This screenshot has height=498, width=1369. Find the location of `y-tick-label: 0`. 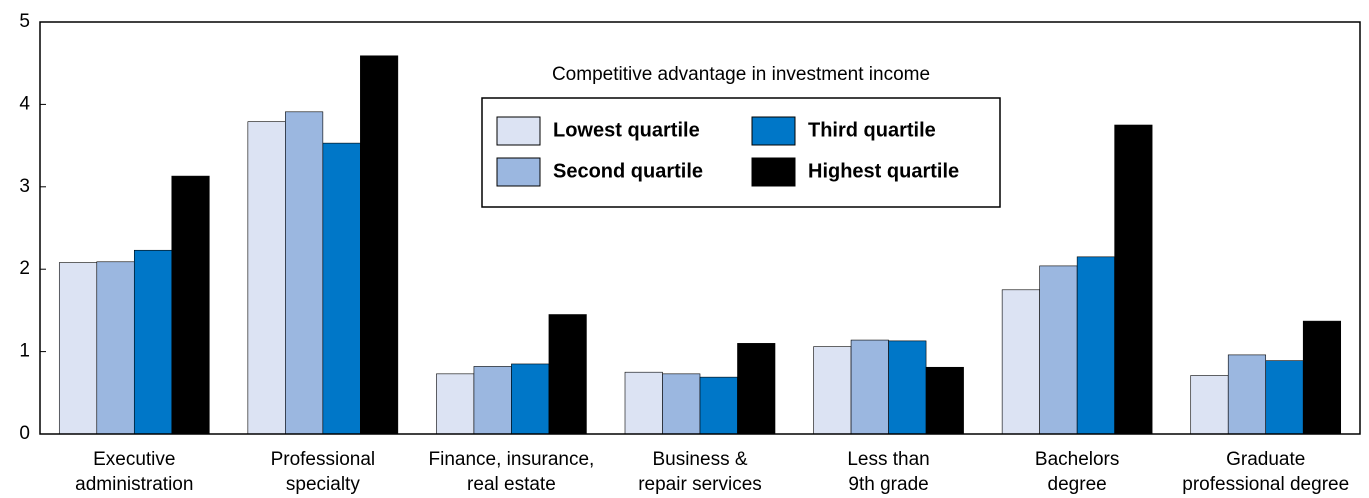

y-tick-label: 0 is located at coordinates (24, 433).